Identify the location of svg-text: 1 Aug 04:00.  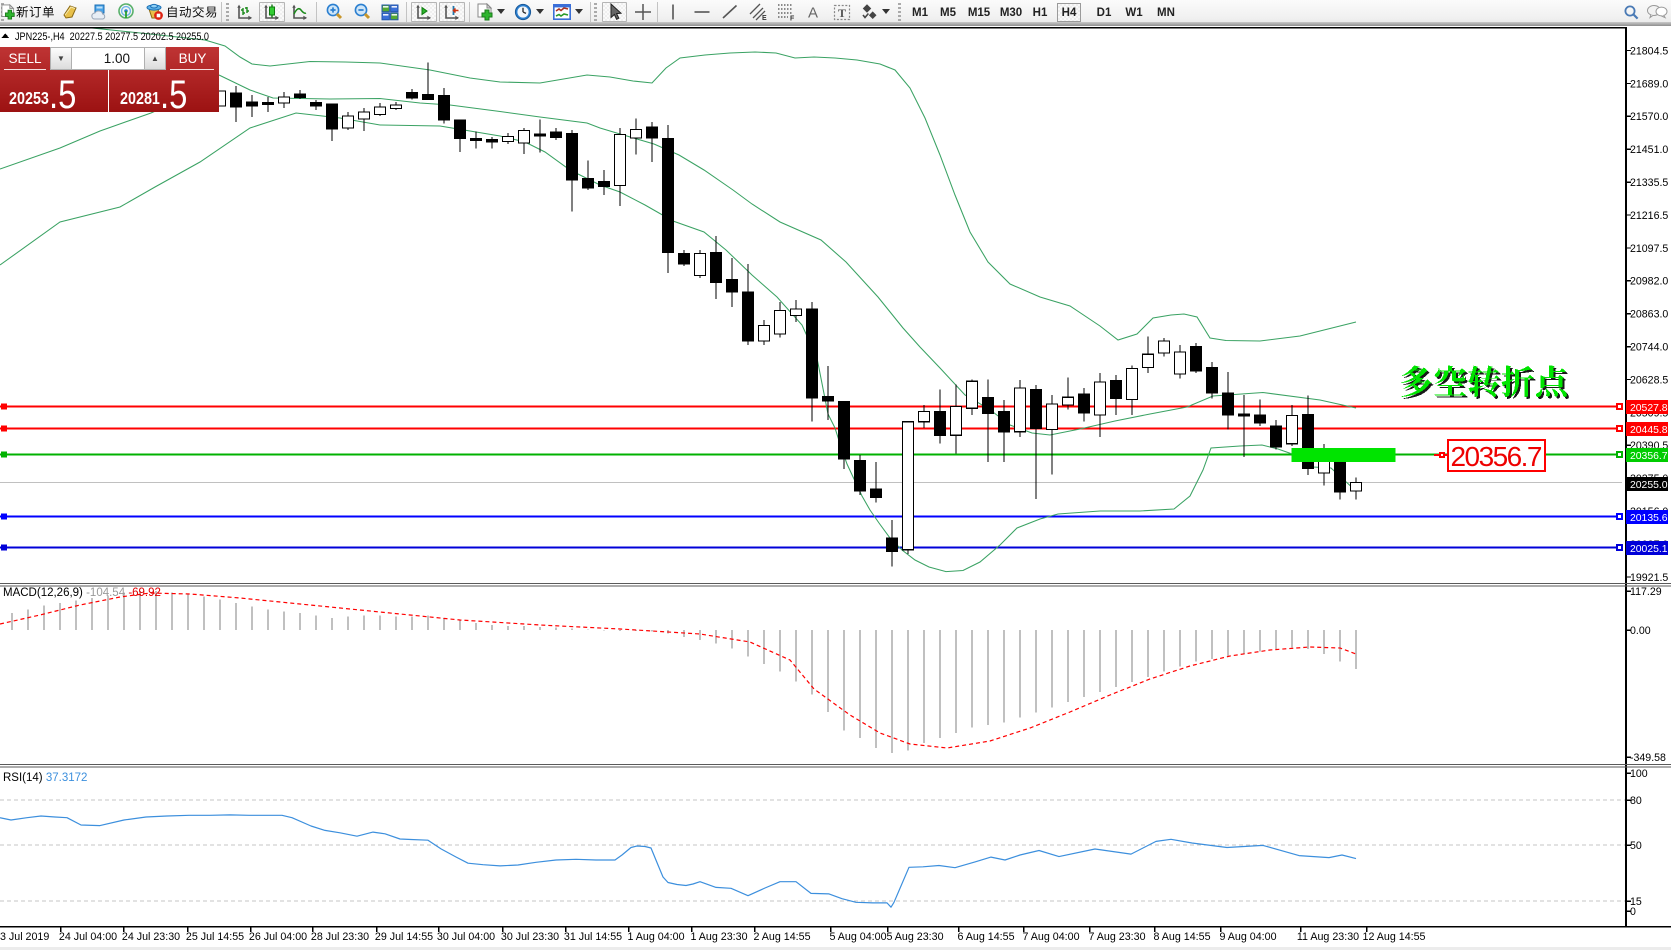
(655, 937).